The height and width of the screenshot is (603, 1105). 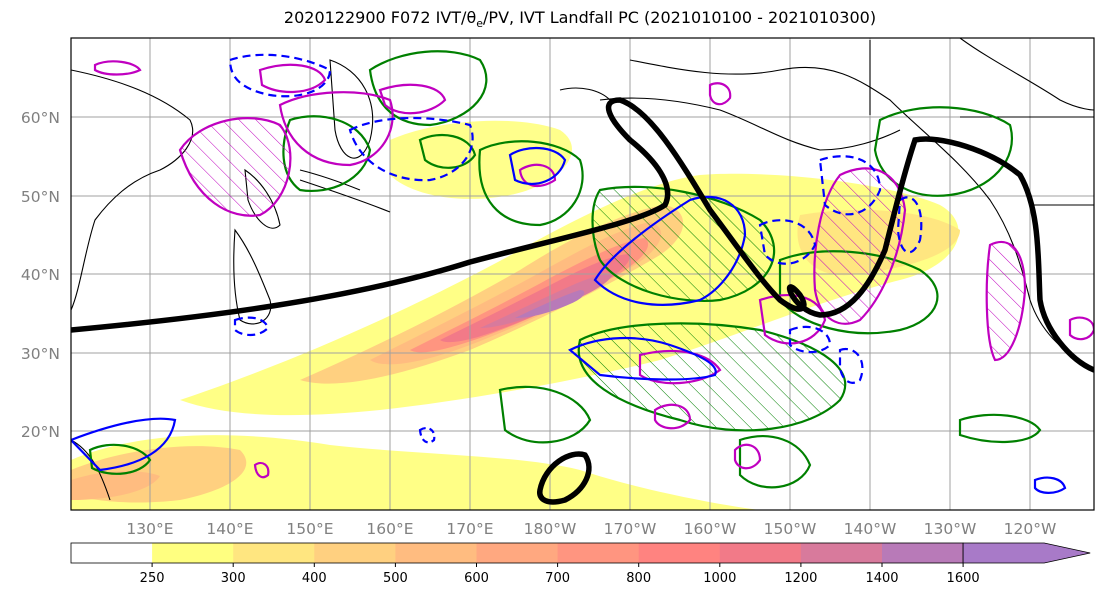 I want to click on lat-label: 20°N, so click(x=40, y=432).